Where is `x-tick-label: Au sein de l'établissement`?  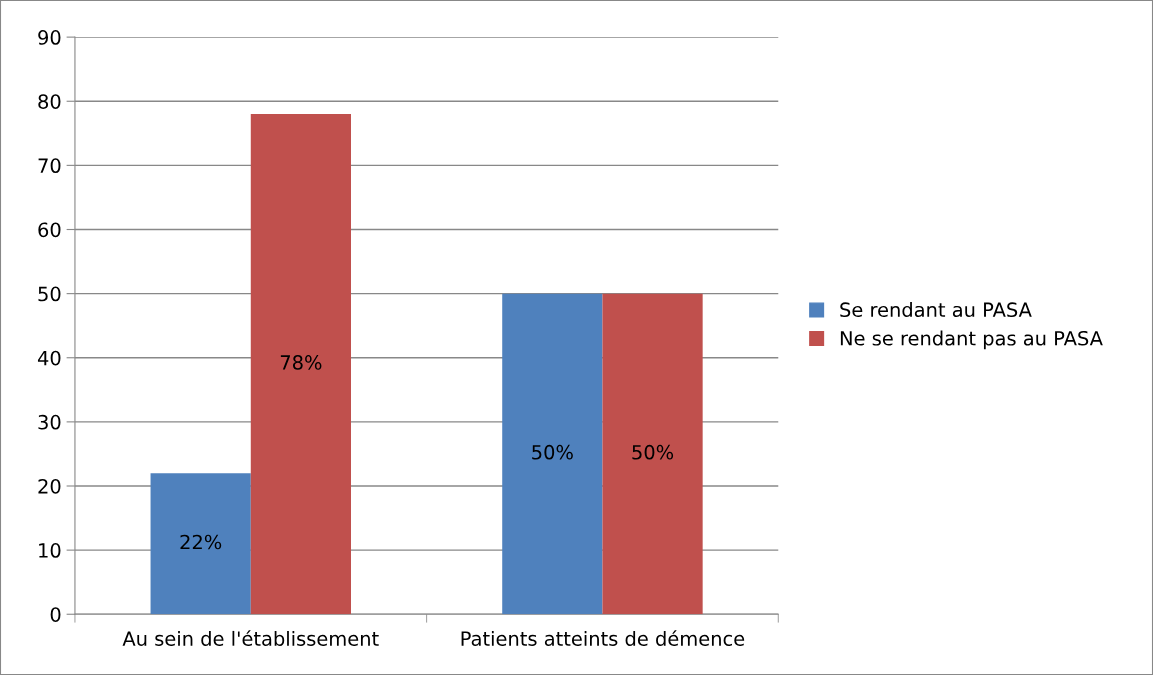
x-tick-label: Au sein de l'établissement is located at coordinates (250, 638).